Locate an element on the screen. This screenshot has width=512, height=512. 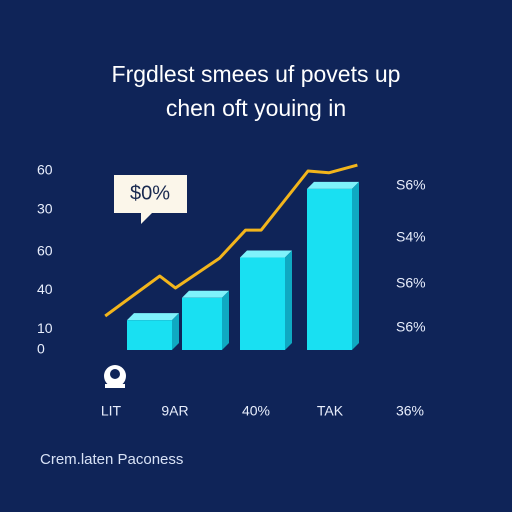
callout-text: $0% is located at coordinates (150, 193).